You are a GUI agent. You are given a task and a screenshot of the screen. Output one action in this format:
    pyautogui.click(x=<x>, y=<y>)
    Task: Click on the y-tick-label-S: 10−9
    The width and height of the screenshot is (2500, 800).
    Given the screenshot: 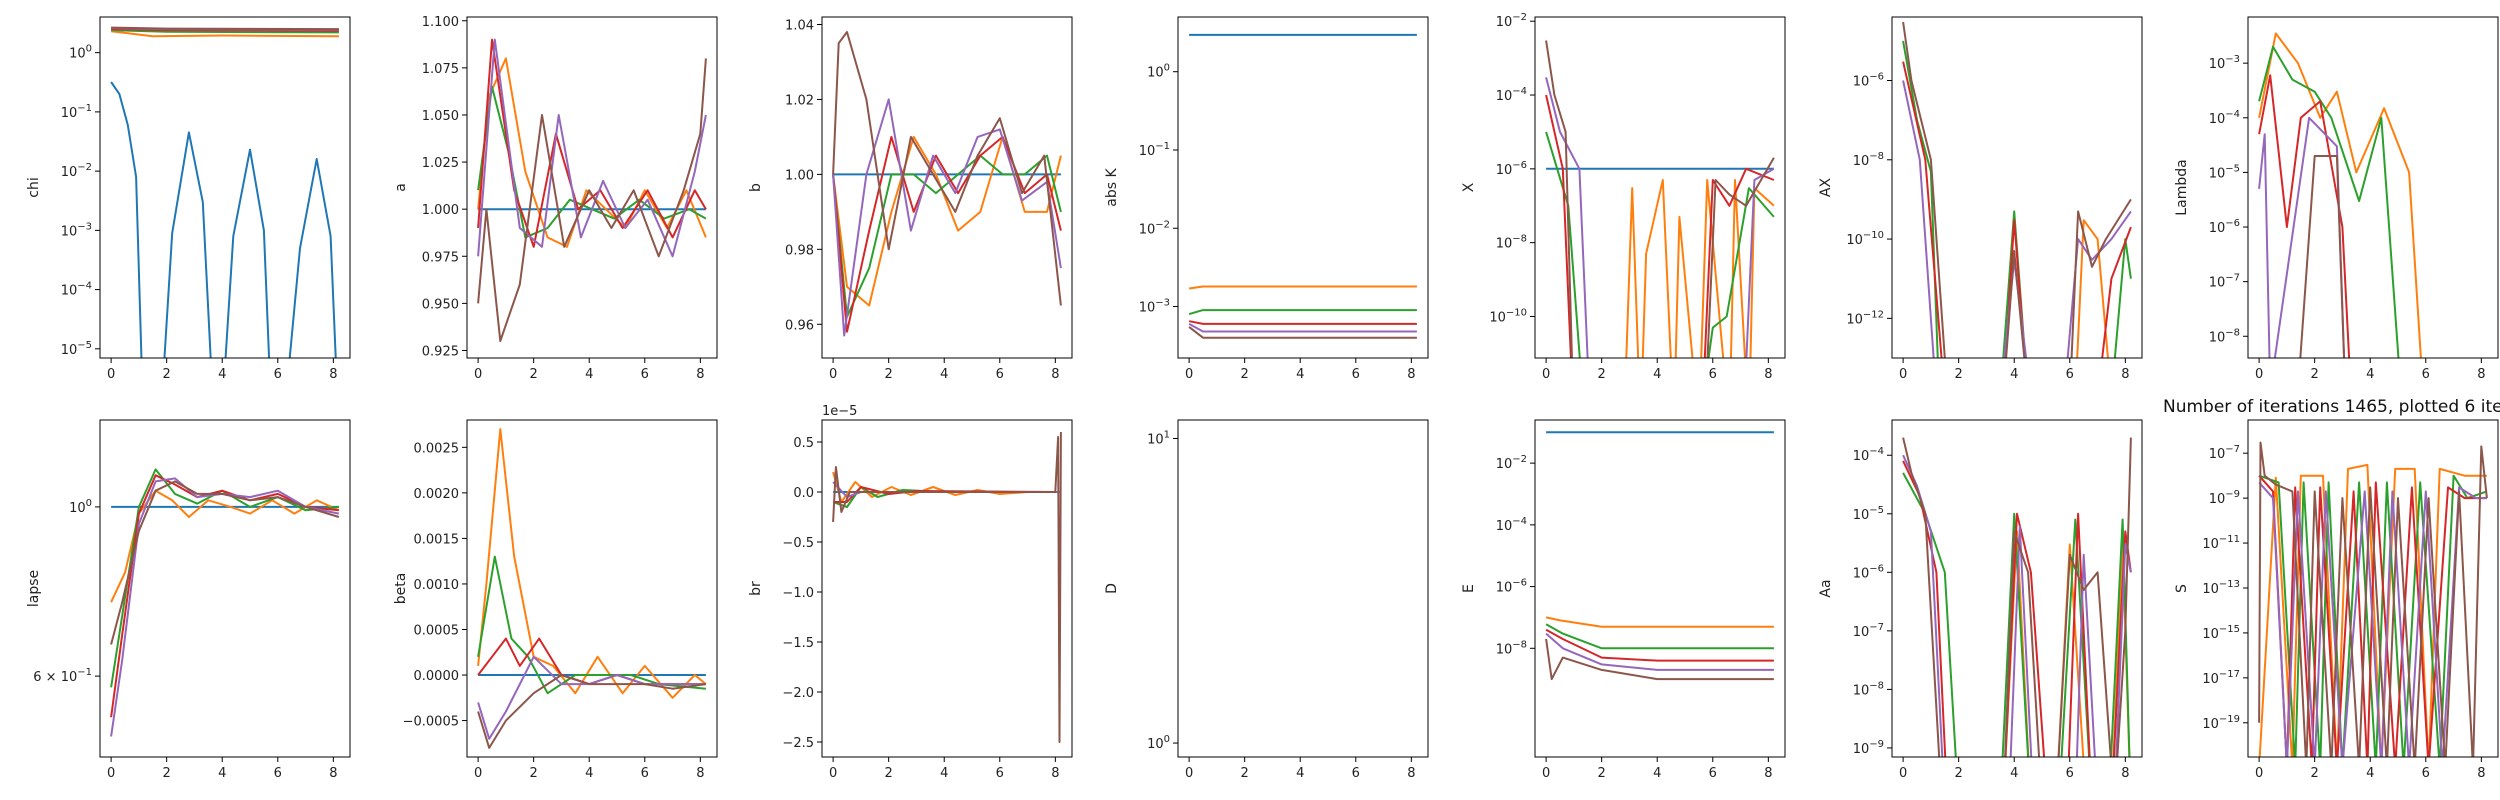 What is the action you would take?
    pyautogui.click(x=2224, y=498)
    